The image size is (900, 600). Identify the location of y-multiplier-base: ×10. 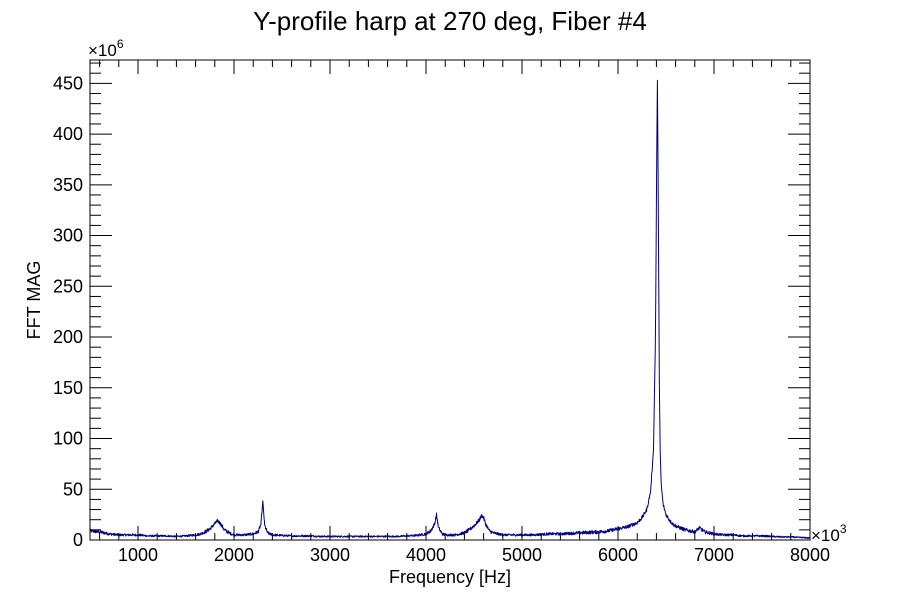
(102, 50).